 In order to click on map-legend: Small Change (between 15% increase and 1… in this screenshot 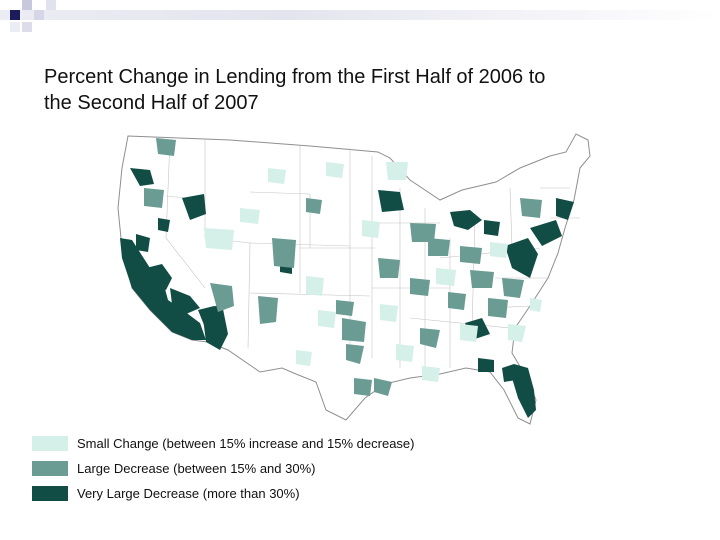, I will do `click(223, 468)`.